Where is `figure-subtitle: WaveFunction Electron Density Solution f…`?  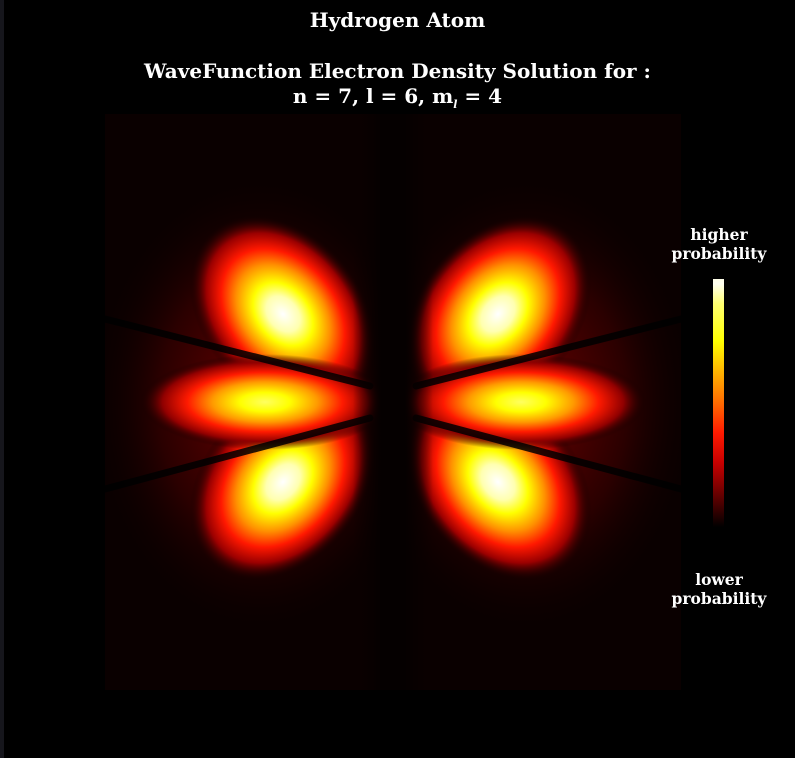
figure-subtitle: WaveFunction Electron Density Solution f… is located at coordinates (397, 88).